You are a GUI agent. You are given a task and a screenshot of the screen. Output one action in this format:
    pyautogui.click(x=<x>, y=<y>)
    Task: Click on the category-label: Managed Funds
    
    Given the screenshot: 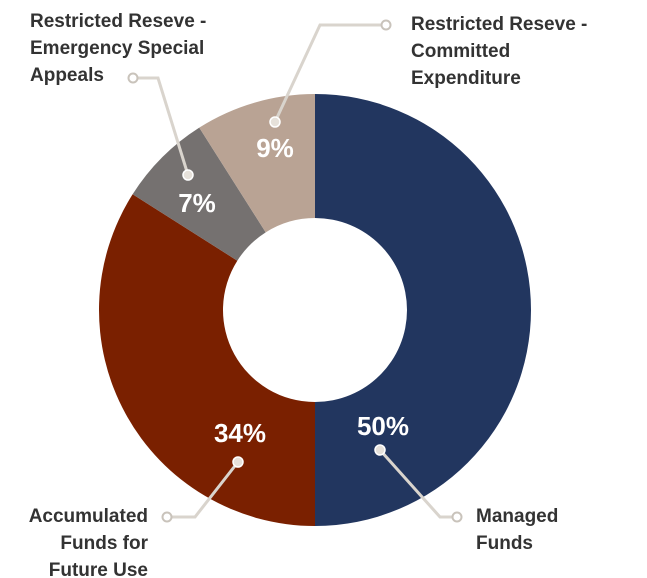 What is the action you would take?
    pyautogui.click(x=517, y=530)
    